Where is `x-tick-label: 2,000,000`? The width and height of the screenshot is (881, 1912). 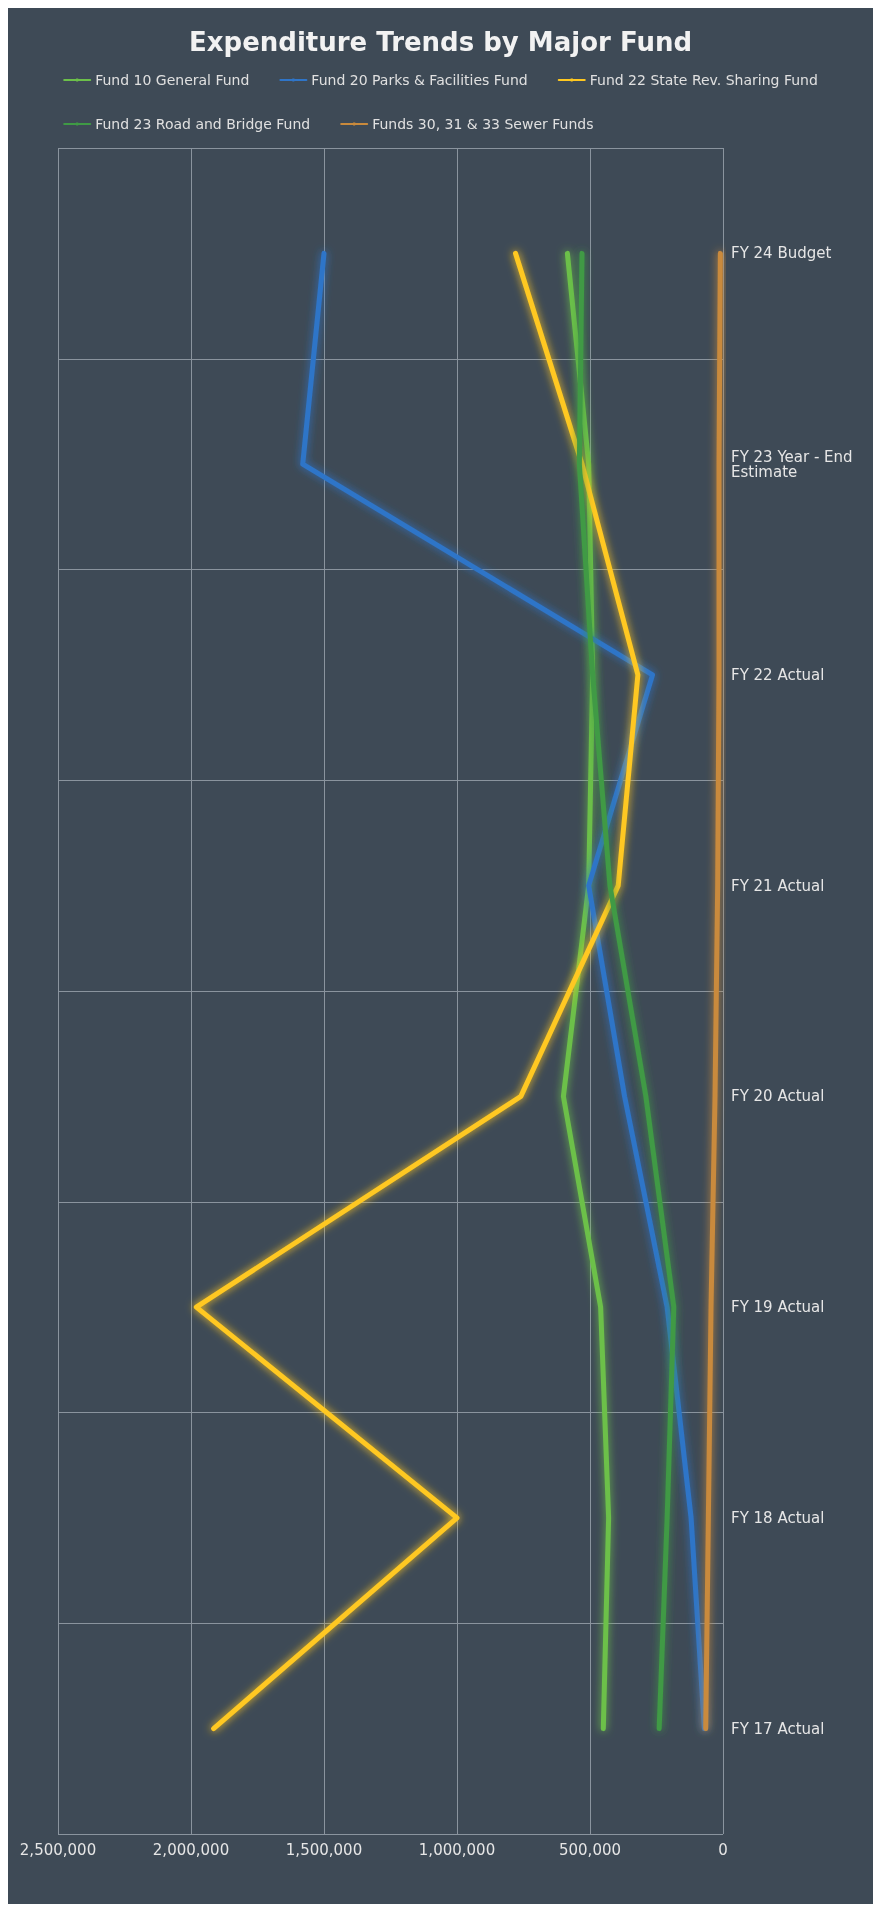 x-tick-label: 2,000,000 is located at coordinates (191, 1849).